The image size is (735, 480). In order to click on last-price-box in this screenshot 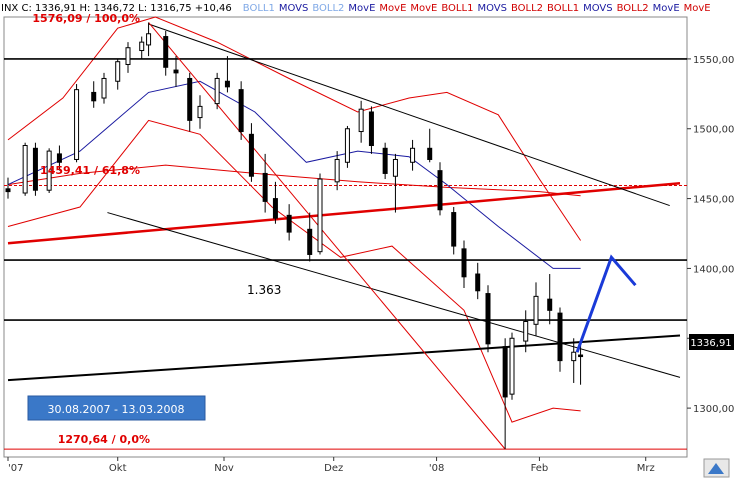, I will do `click(711, 342)`.